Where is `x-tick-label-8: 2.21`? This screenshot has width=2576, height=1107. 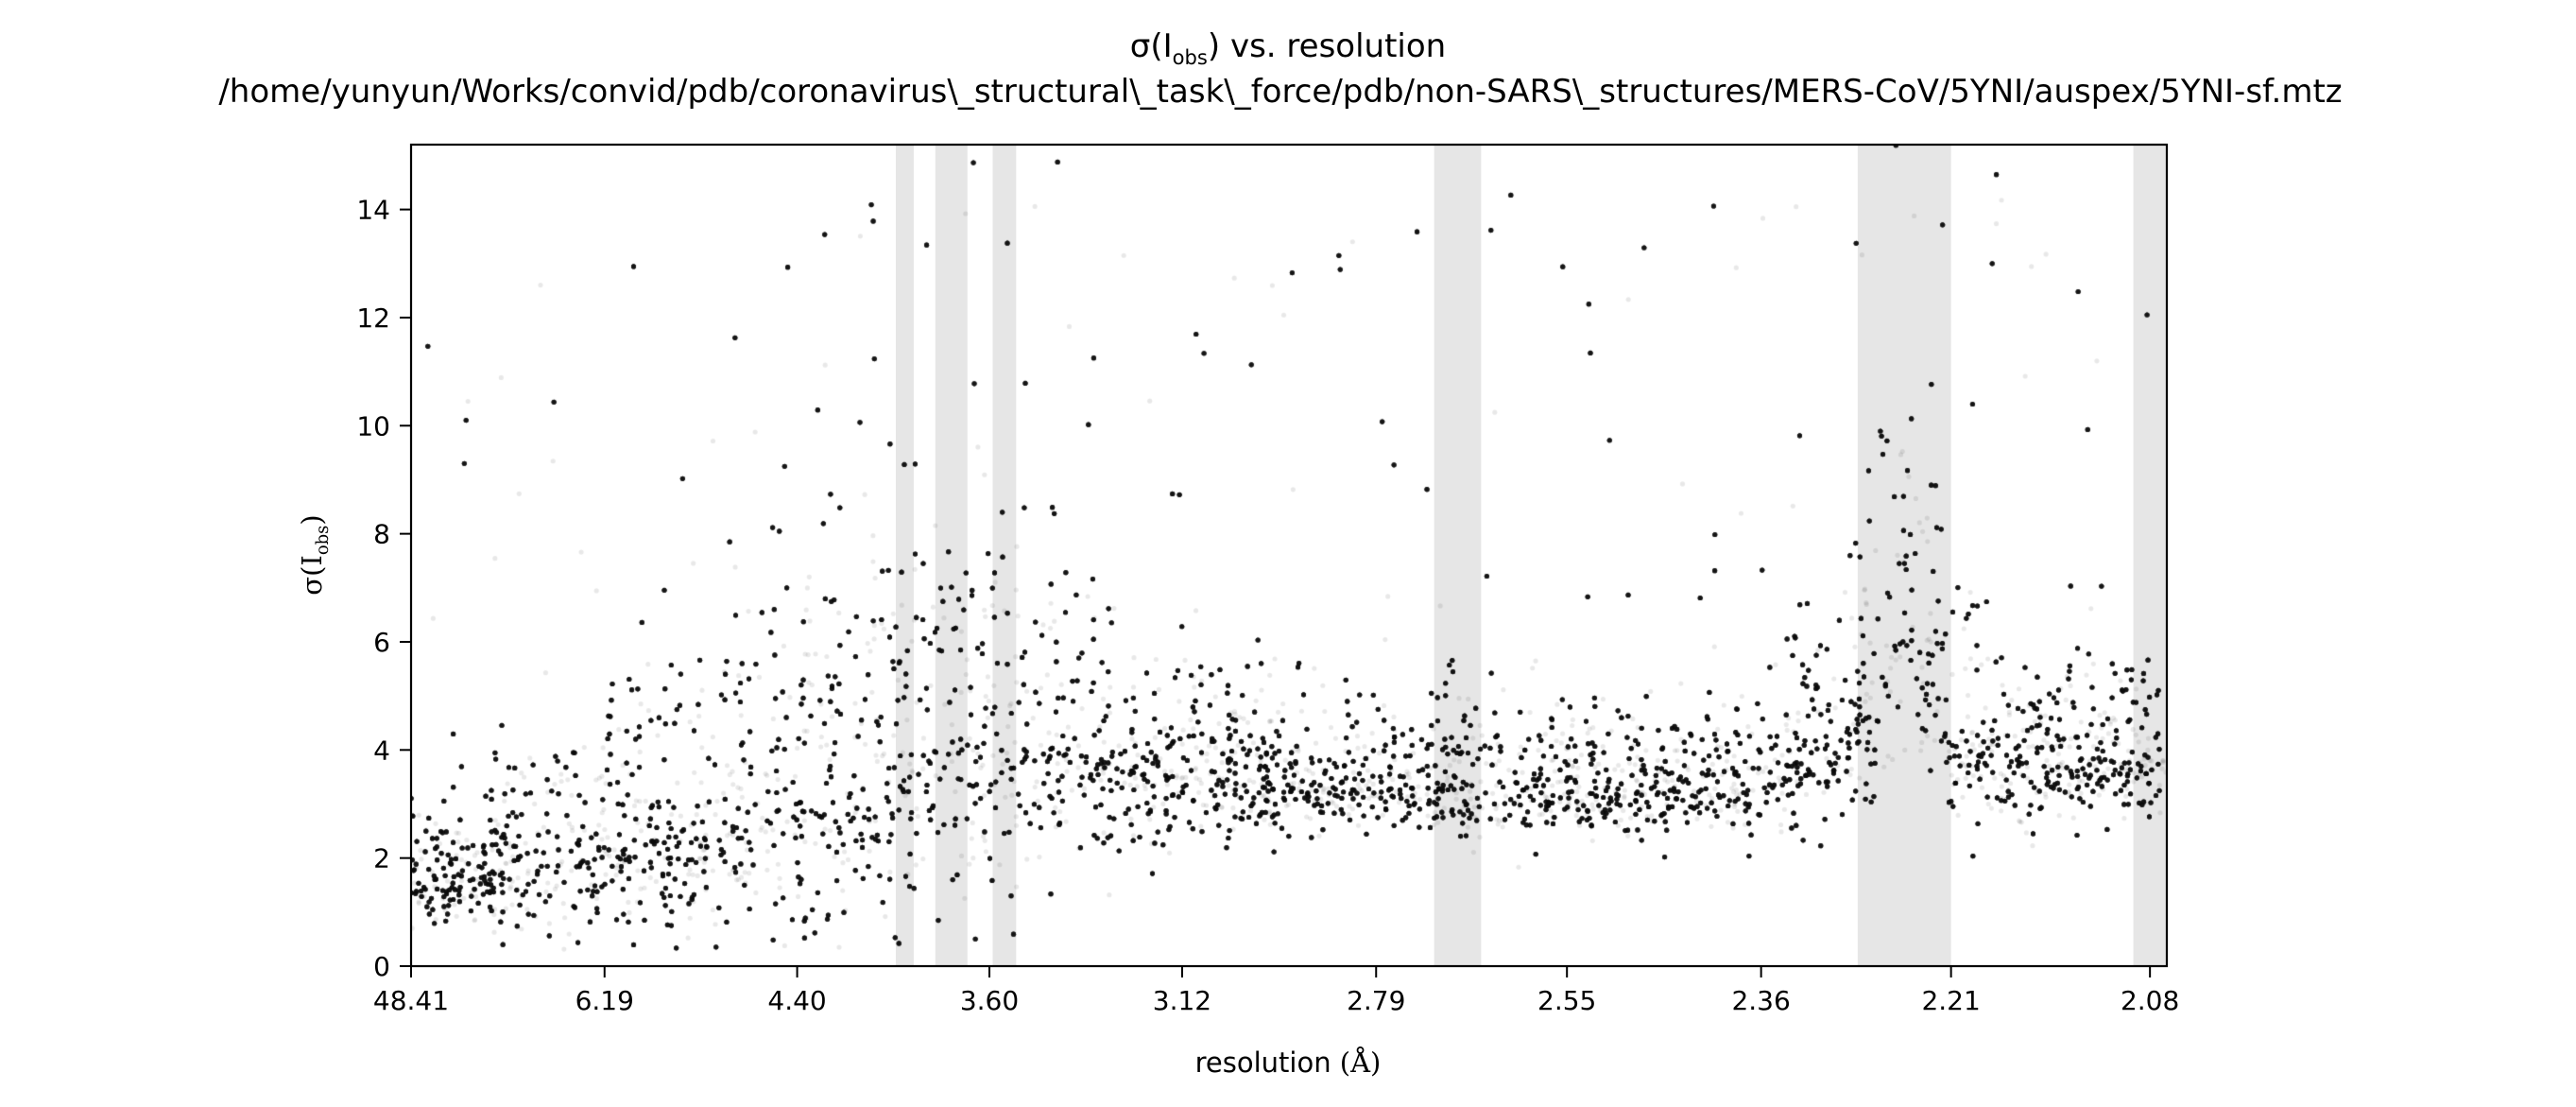
x-tick-label-8: 2.21 is located at coordinates (1950, 1000).